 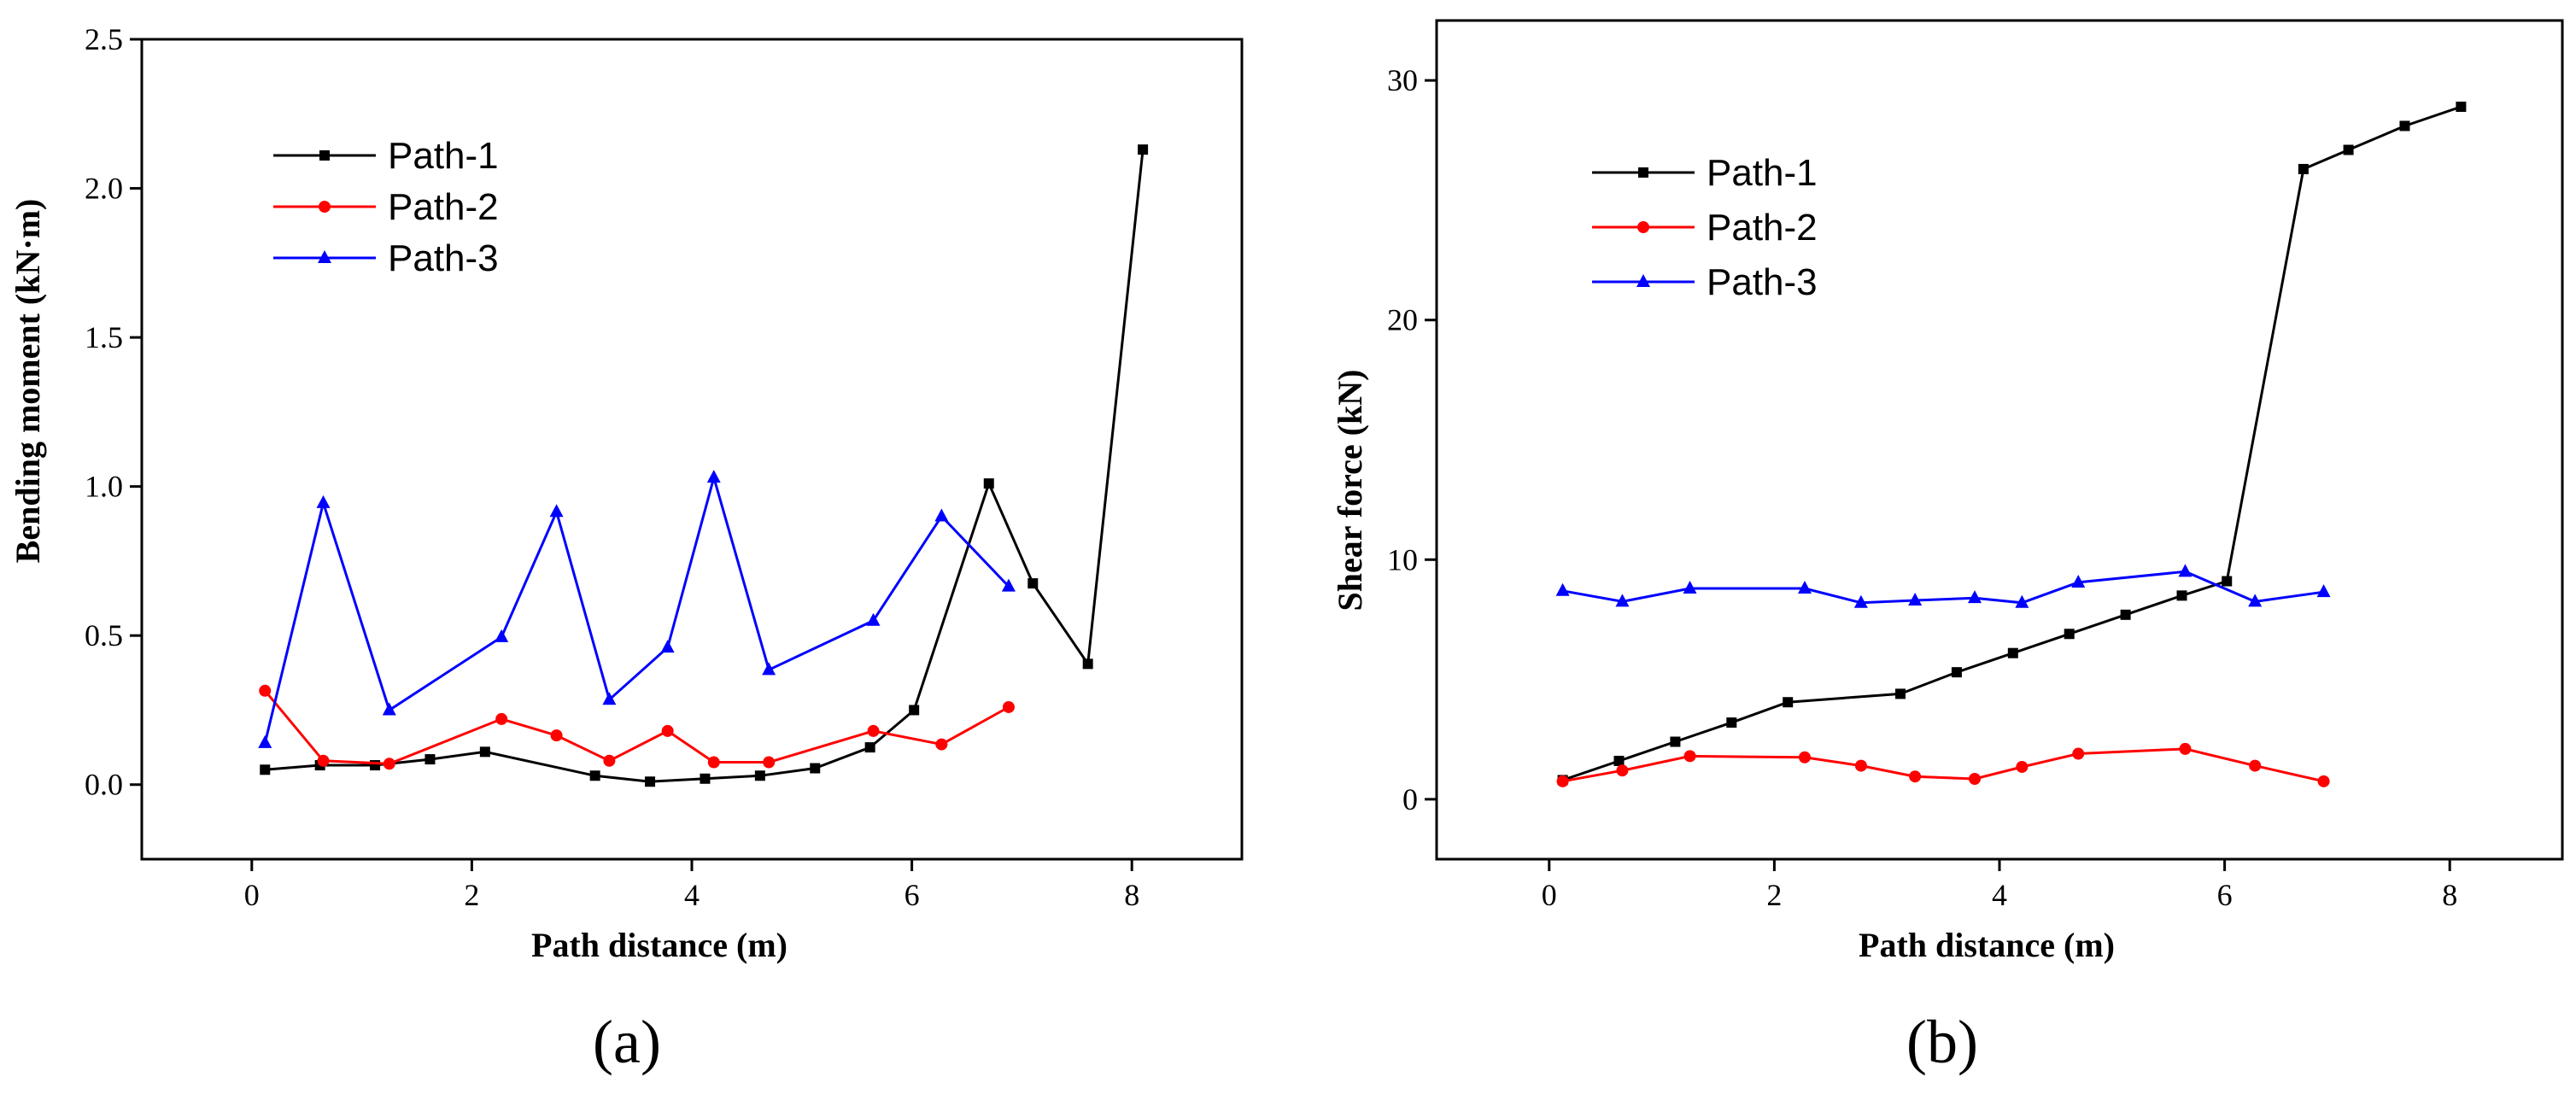 I want to click on chart-b-legend: Path-1 Path-2 Path-3, so click(x=1705, y=227).